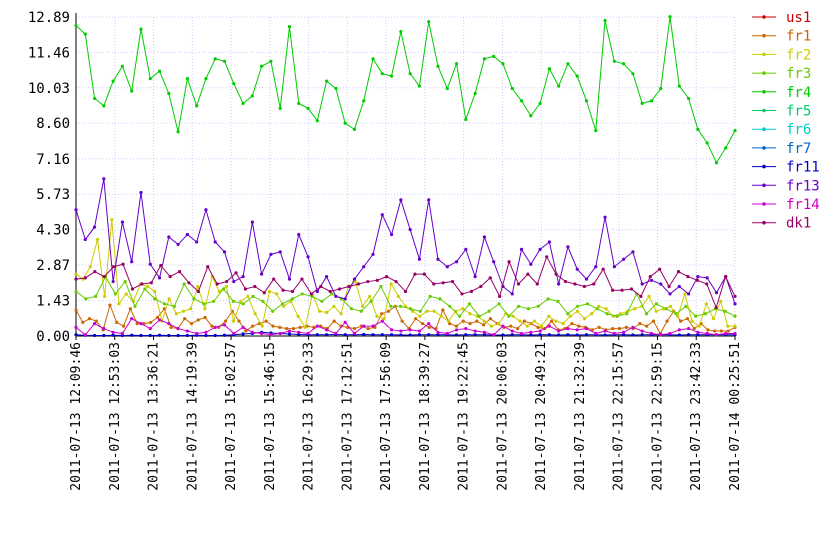  Describe the element at coordinates (803, 168) in the screenshot. I see `legend-label-fr11: fr11` at that location.